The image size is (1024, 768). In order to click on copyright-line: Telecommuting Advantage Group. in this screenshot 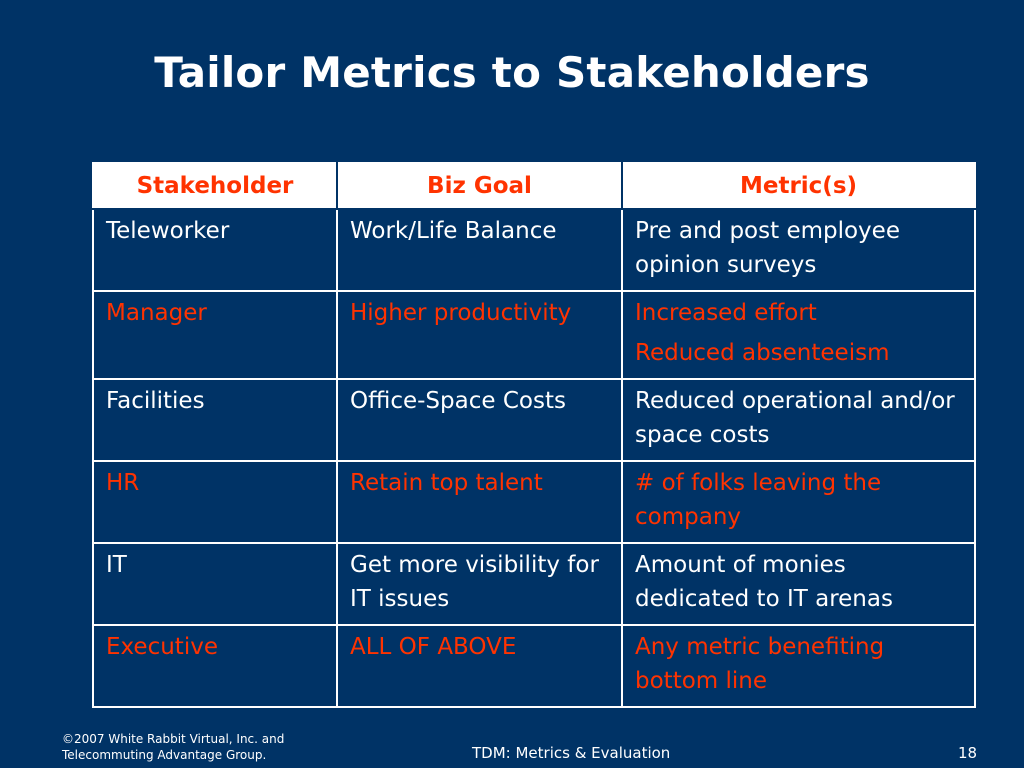, I will do `click(164, 755)`.